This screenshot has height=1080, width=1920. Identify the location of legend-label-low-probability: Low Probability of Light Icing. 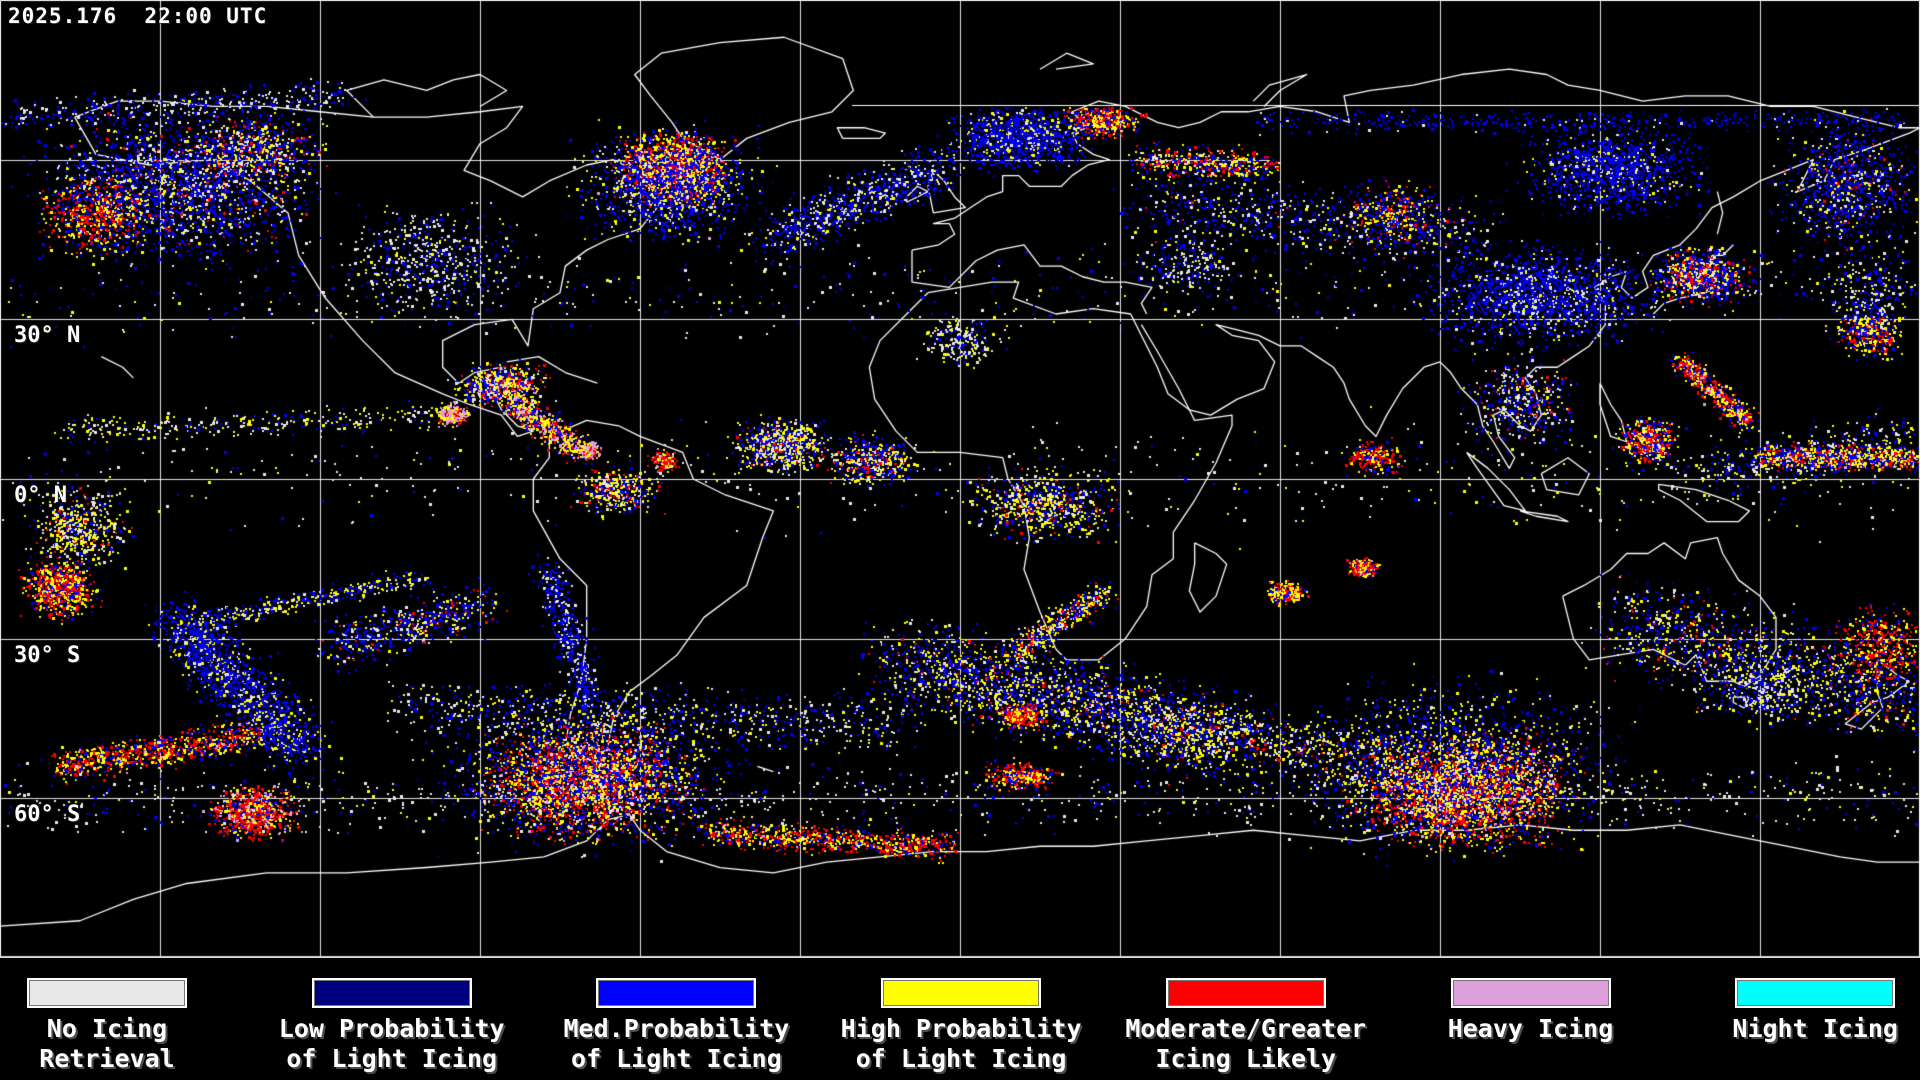
(391, 1043).